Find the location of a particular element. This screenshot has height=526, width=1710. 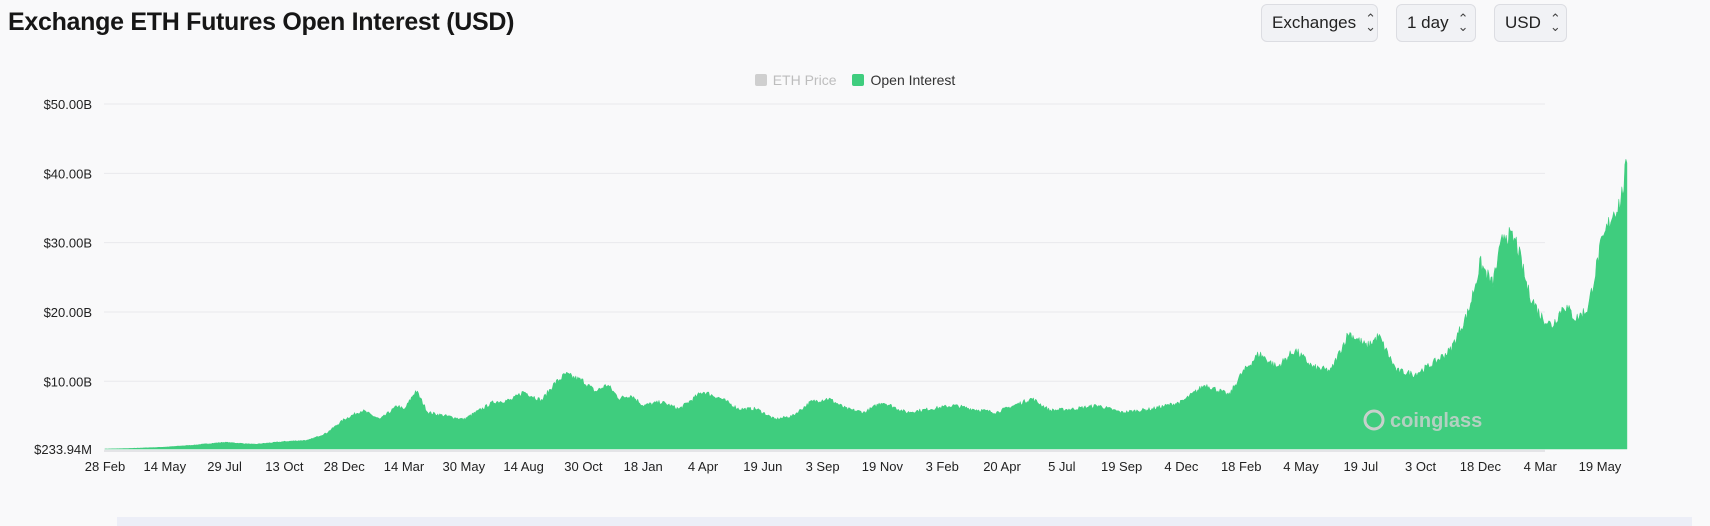

x-tick-label: 14 May is located at coordinates (164, 466).